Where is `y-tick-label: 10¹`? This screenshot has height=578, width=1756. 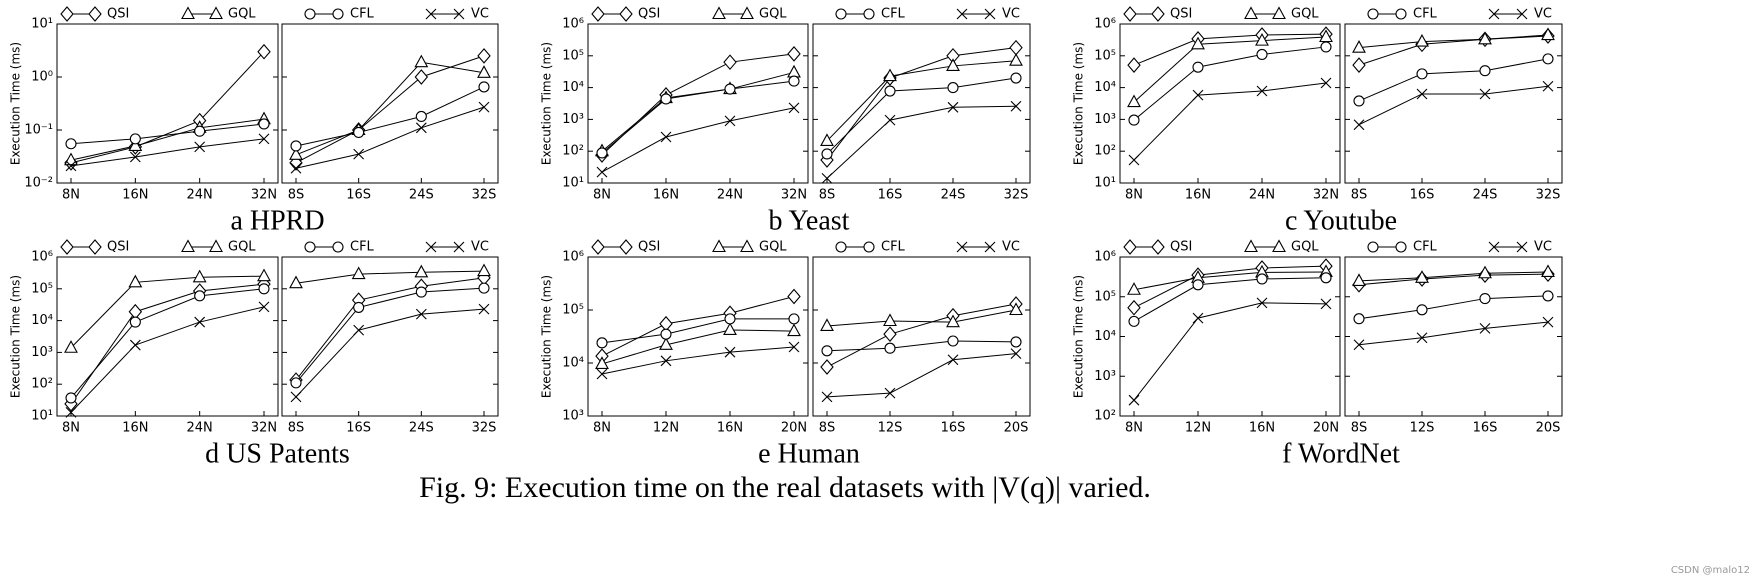 y-tick-label: 10¹ is located at coordinates (42, 24).